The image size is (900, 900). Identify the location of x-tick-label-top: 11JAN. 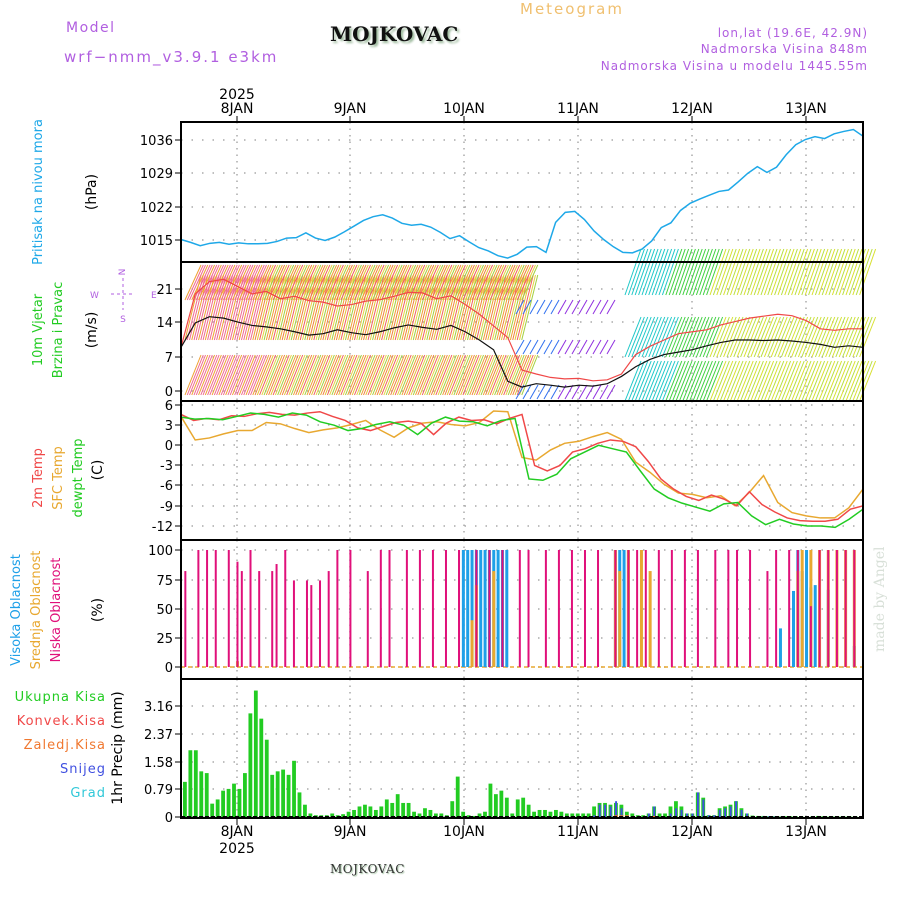
(578, 109).